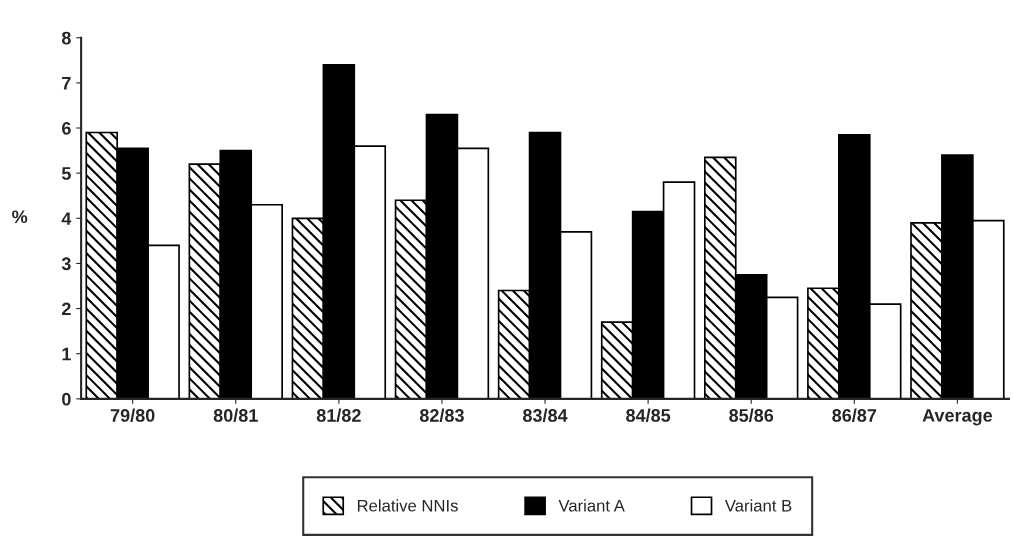  Describe the element at coordinates (66, 354) in the screenshot. I see `y-tick-label: 1` at that location.